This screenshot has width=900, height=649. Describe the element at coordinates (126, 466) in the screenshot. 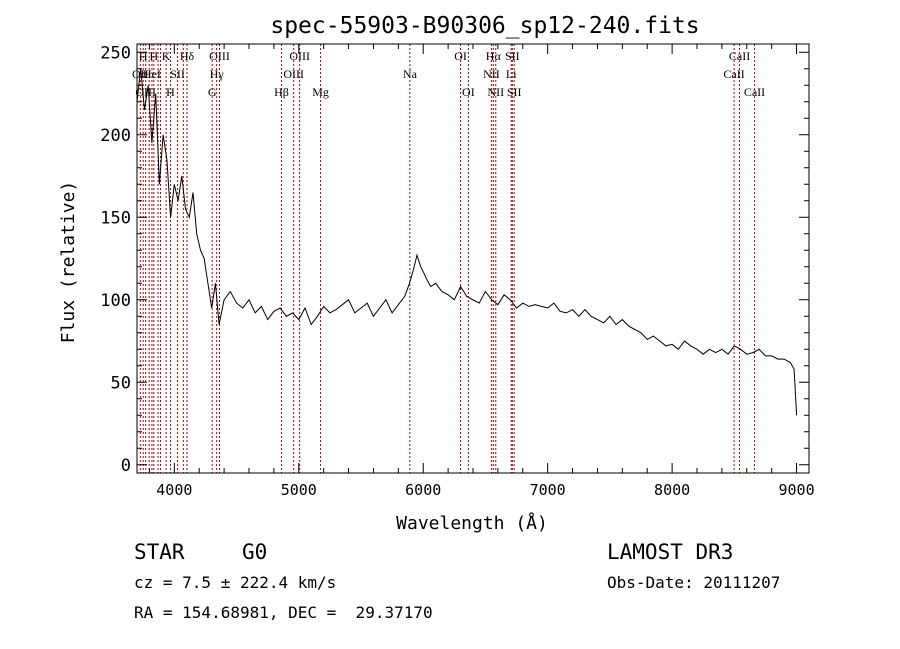

I see `y-tick-label: 0` at that location.